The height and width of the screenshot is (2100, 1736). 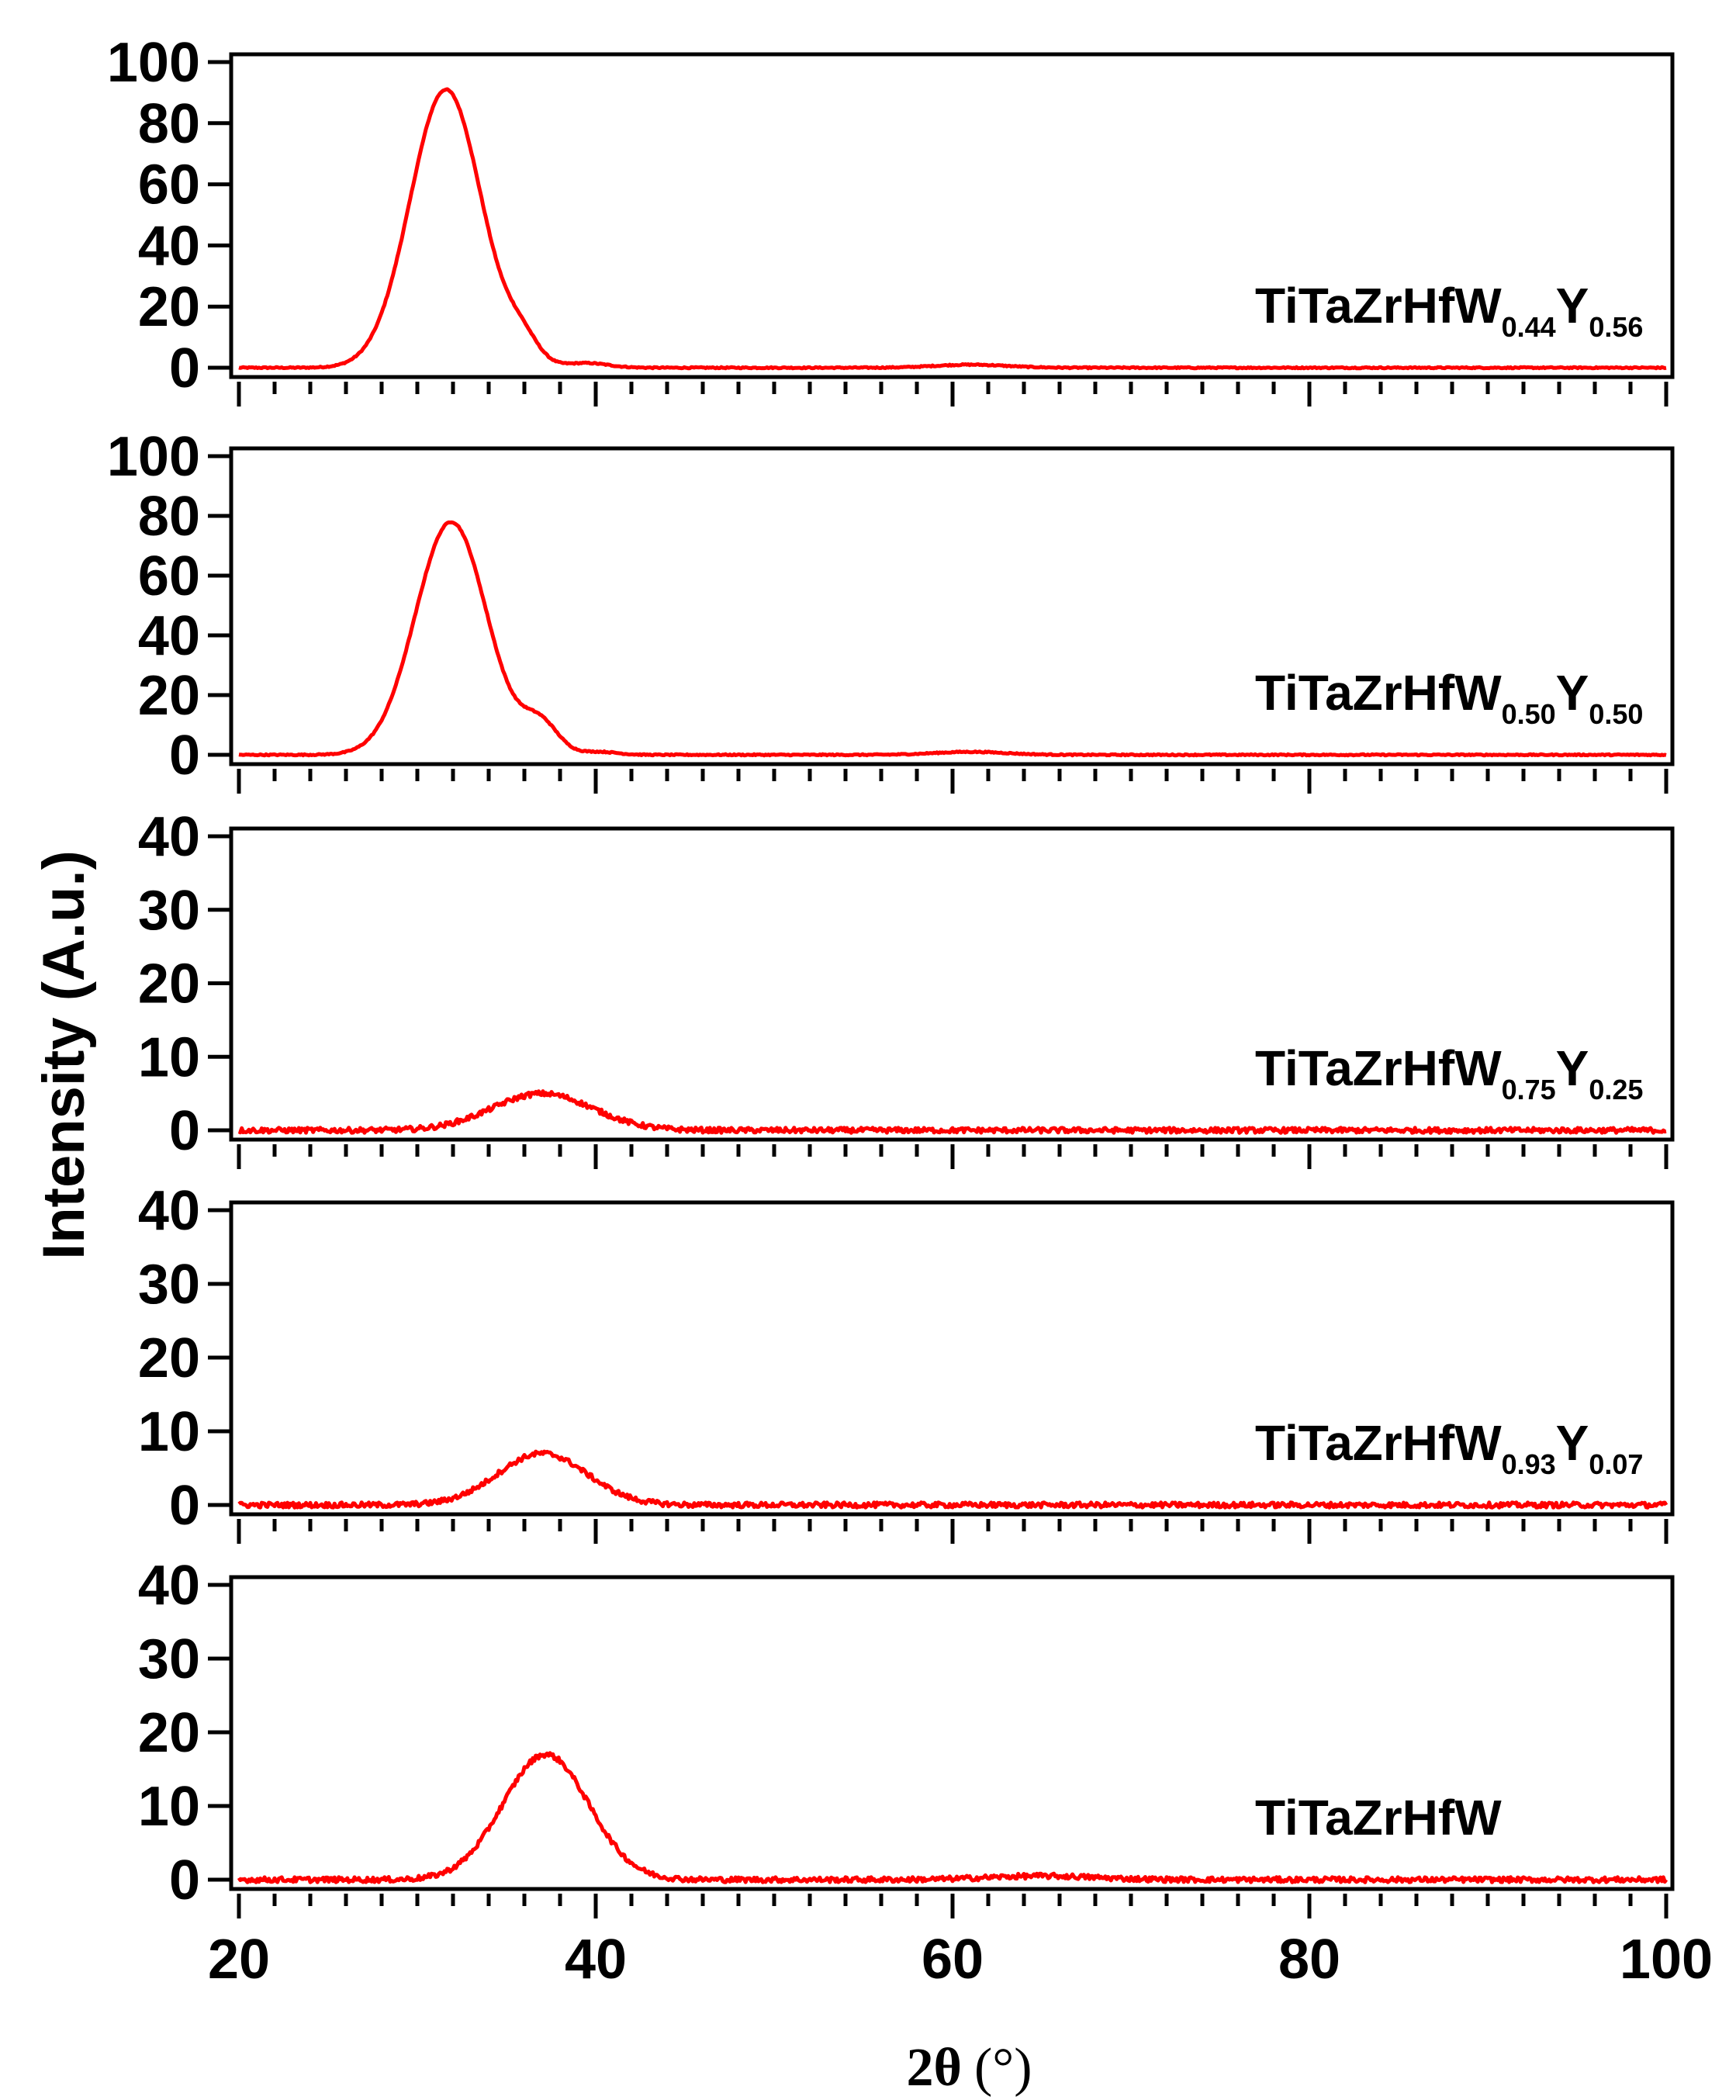 I want to click on x-tick-label: 40, so click(x=596, y=1960).